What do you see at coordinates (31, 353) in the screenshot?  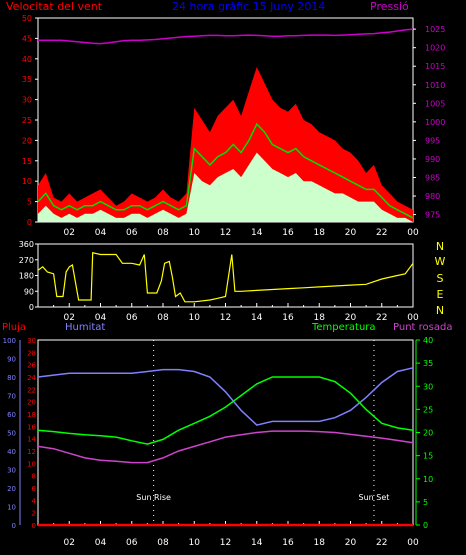 I see `rain-y-tick-label: 28` at bounding box center [31, 353].